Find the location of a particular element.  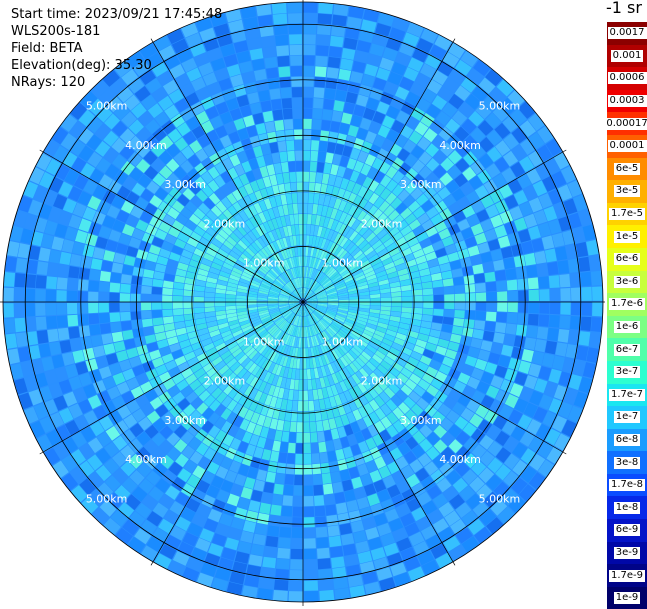

range-ring-label: 3.00km is located at coordinates (185, 420).